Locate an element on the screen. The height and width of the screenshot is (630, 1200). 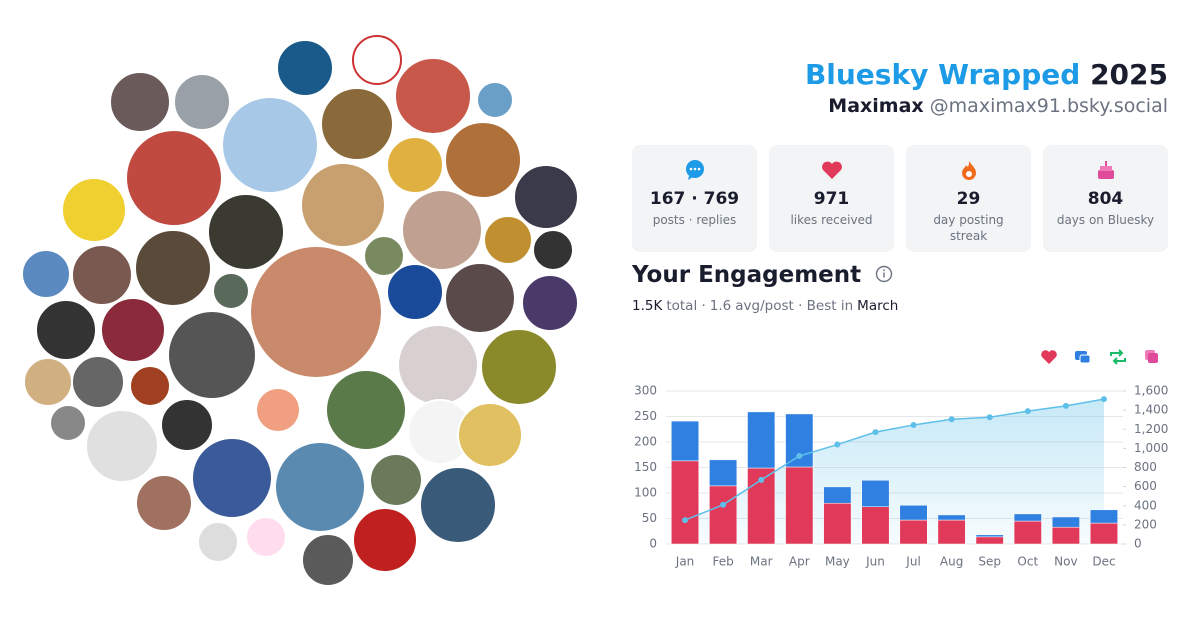
y-tick-label: 0 is located at coordinates (653, 544).